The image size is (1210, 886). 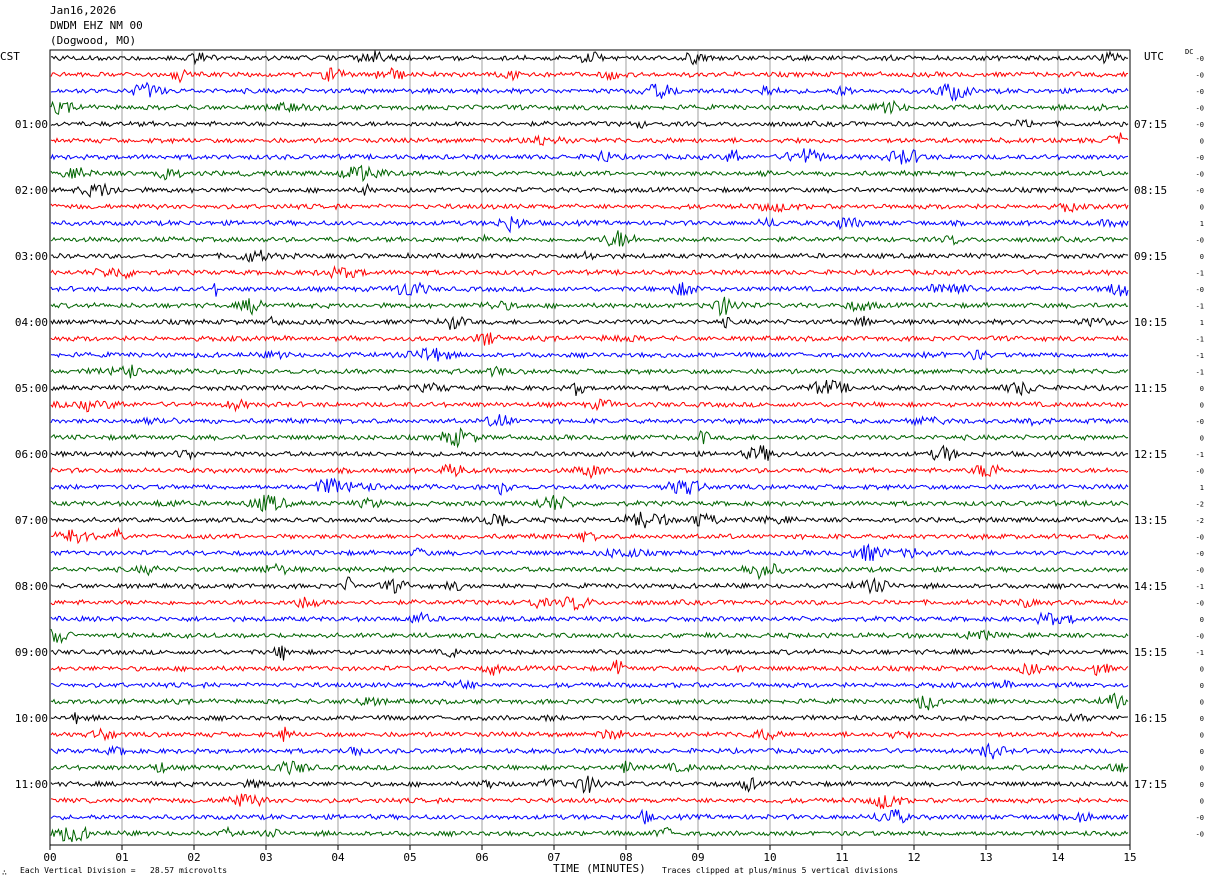 What do you see at coordinates (913, 857) in the screenshot?
I see `x-tick-label: 12` at bounding box center [913, 857].